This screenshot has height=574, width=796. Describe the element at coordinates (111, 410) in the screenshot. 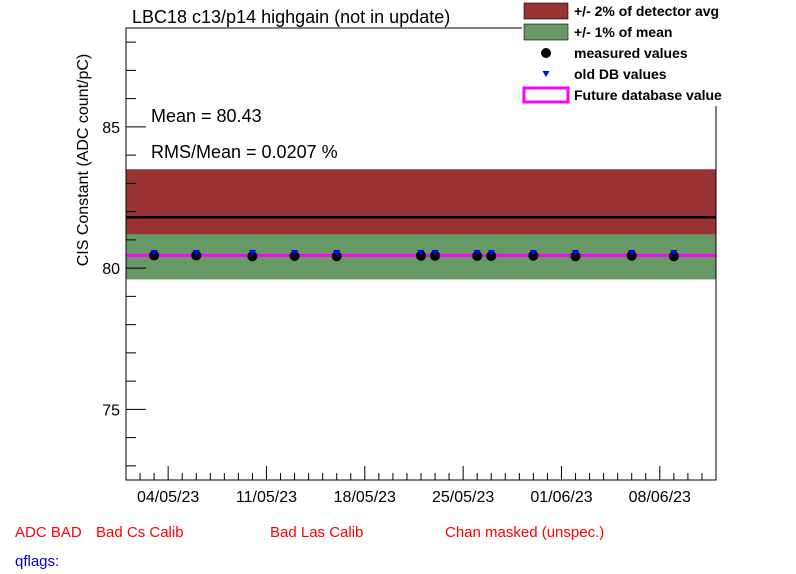

I see `y-tick-label: 75` at that location.